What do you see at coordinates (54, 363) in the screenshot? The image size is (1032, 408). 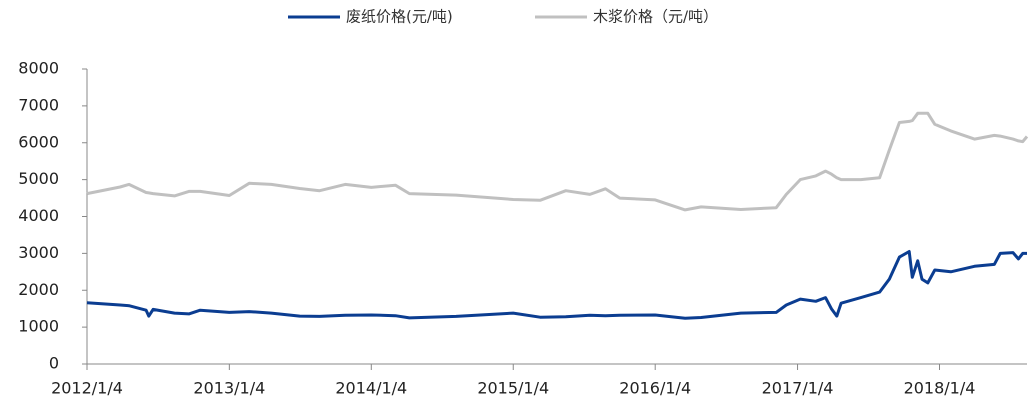 I see `y-tick-label: 0` at bounding box center [54, 363].